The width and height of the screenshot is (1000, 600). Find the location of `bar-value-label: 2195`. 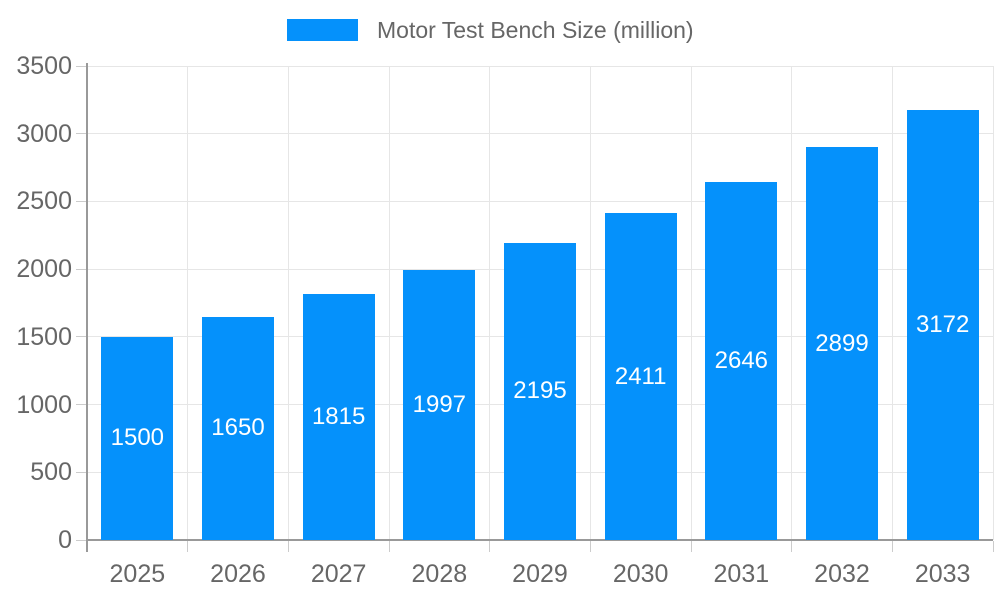

bar-value-label: 2195 is located at coordinates (540, 391).